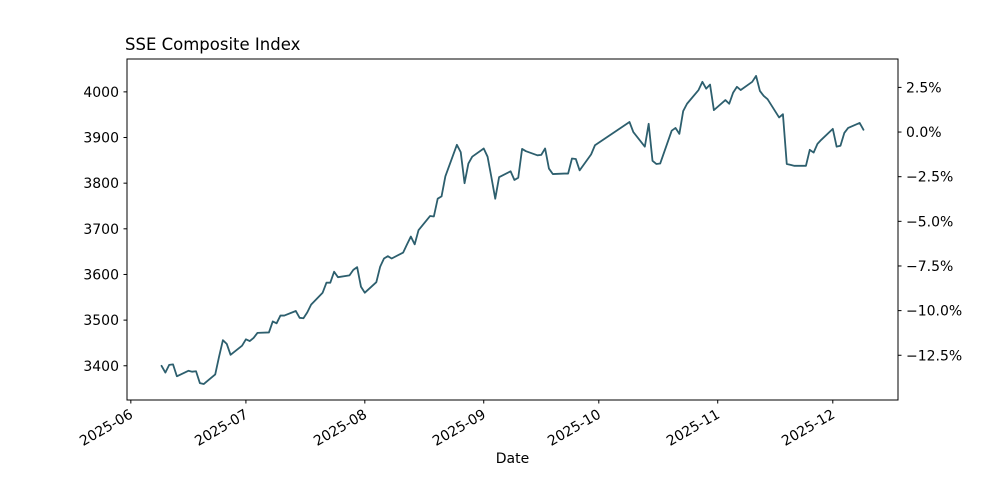  I want to click on y-tick-label: 3900, so click(101, 139).